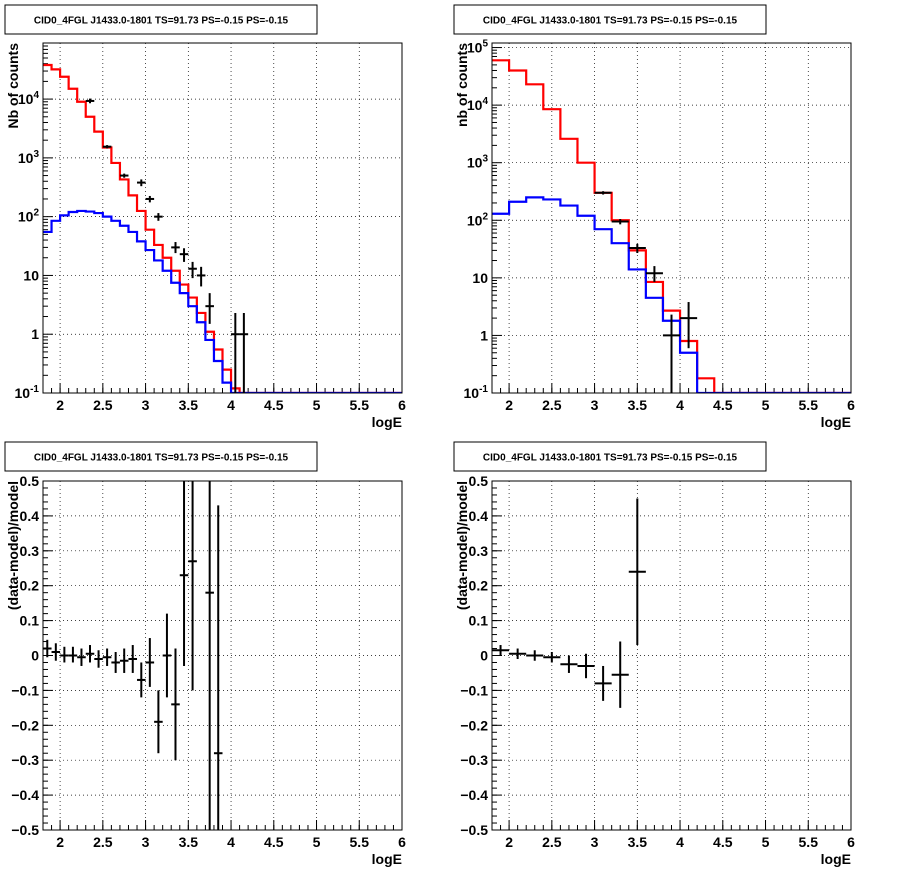 Image resolution: width=898 pixels, height=875 pixels. I want to click on y-tick-label: 10³, so click(478, 162).